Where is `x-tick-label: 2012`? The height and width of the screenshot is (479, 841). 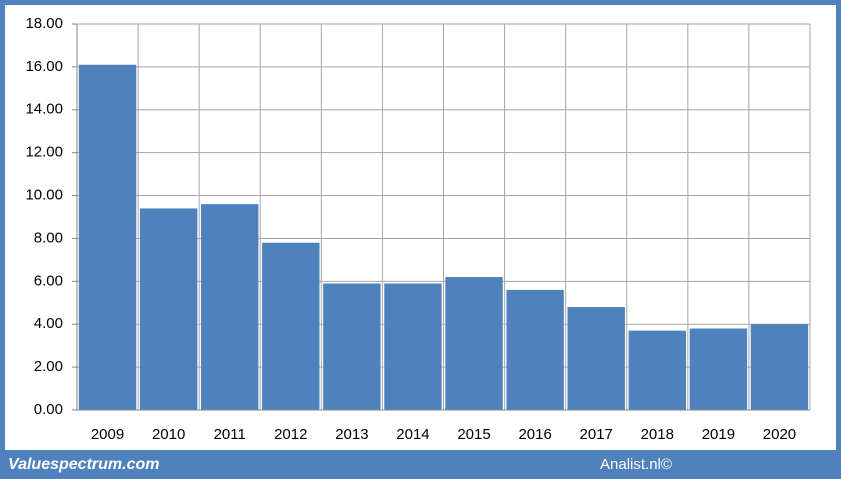 x-tick-label: 2012 is located at coordinates (290, 434).